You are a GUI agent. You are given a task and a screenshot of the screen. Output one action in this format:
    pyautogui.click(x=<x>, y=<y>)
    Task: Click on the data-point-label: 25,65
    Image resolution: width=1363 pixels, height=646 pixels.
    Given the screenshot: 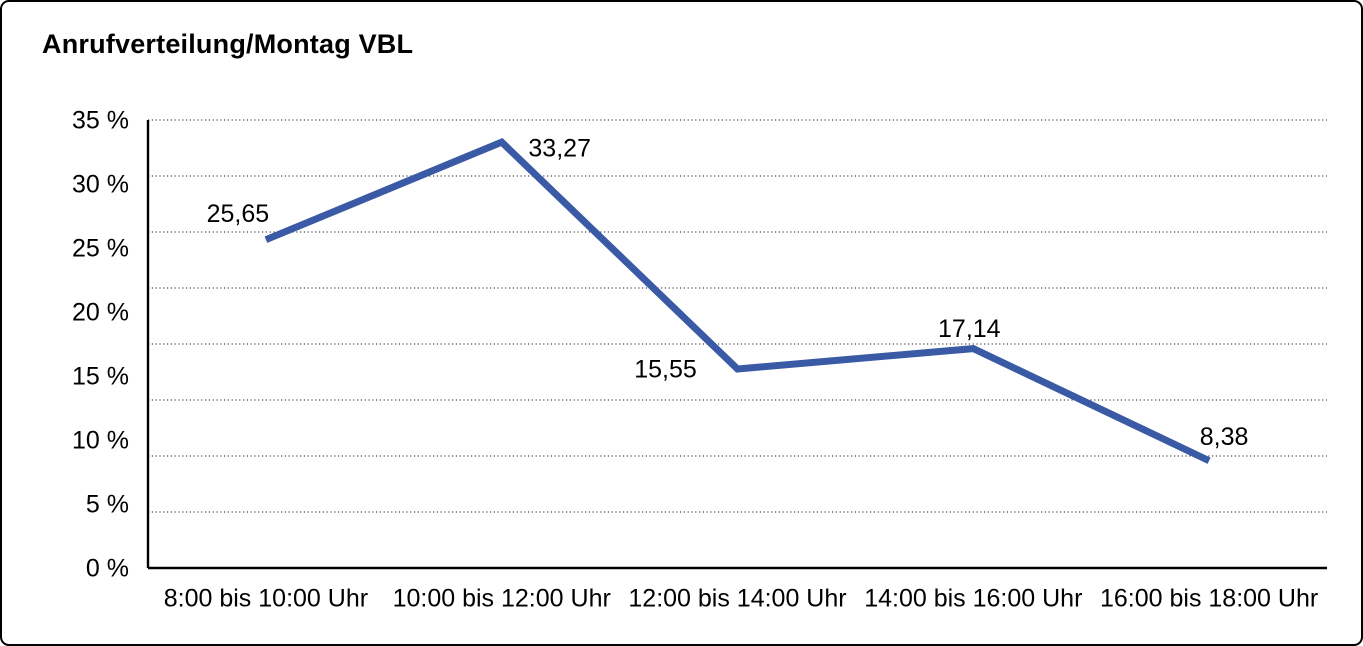 What is the action you would take?
    pyautogui.click(x=238, y=214)
    